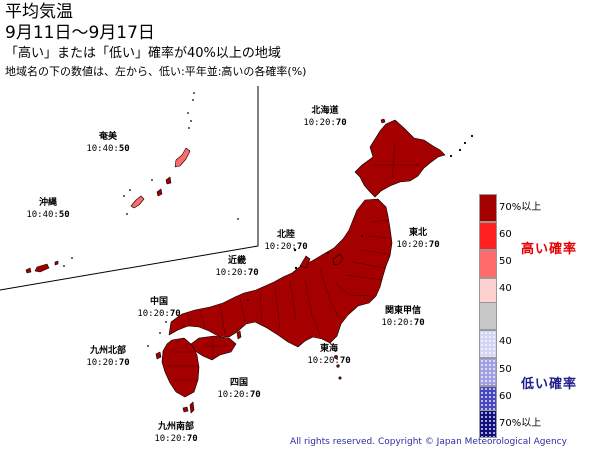 The height and width of the screenshot is (450, 600). Describe the element at coordinates (180, 367) in the screenshot. I see `kyushu-area` at that location.